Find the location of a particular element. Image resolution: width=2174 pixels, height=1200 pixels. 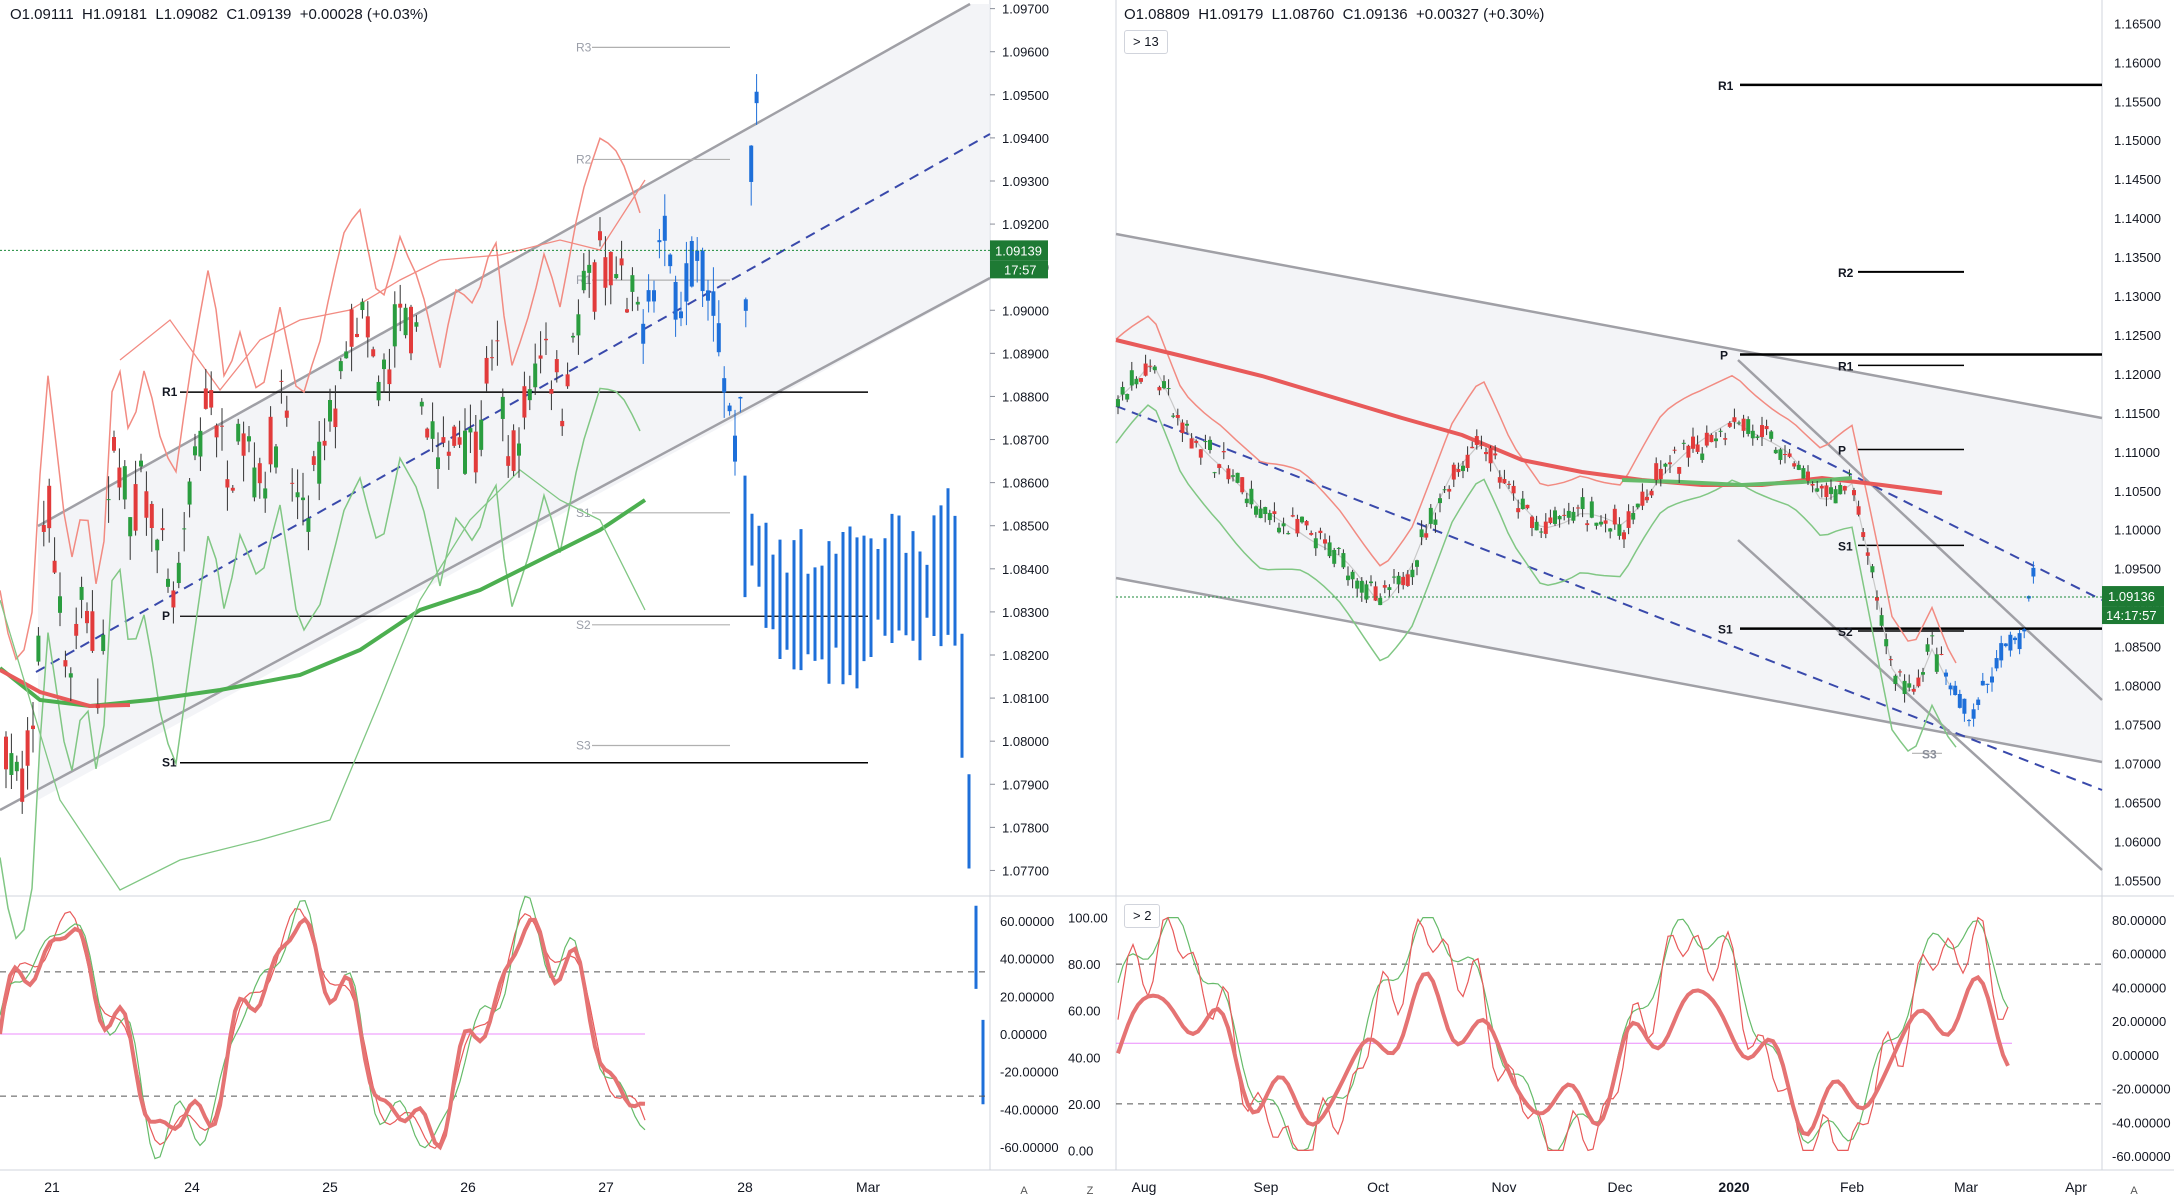

left-y-tick-label: 1.09500 is located at coordinates (1025, 95).